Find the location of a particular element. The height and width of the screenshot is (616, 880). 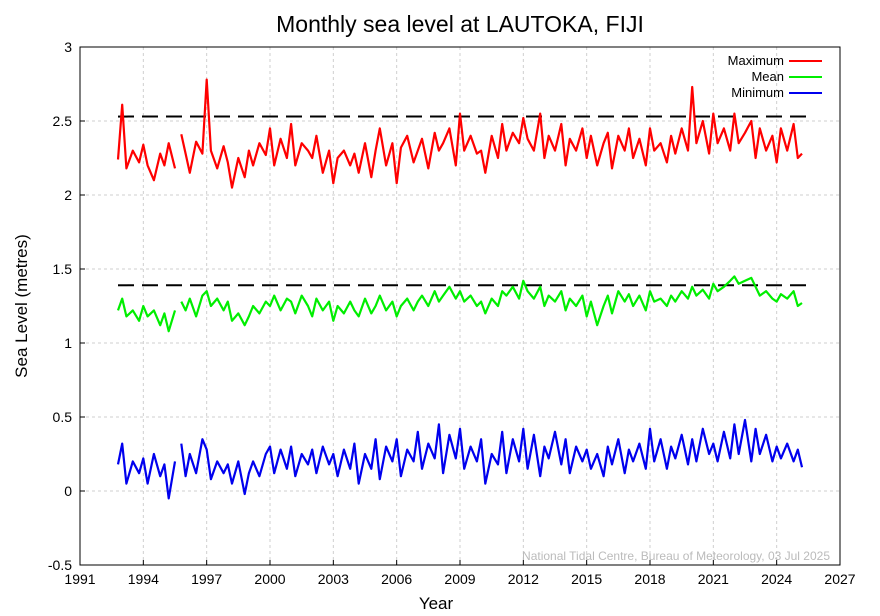

x-tick-label: 2000 is located at coordinates (269, 579).